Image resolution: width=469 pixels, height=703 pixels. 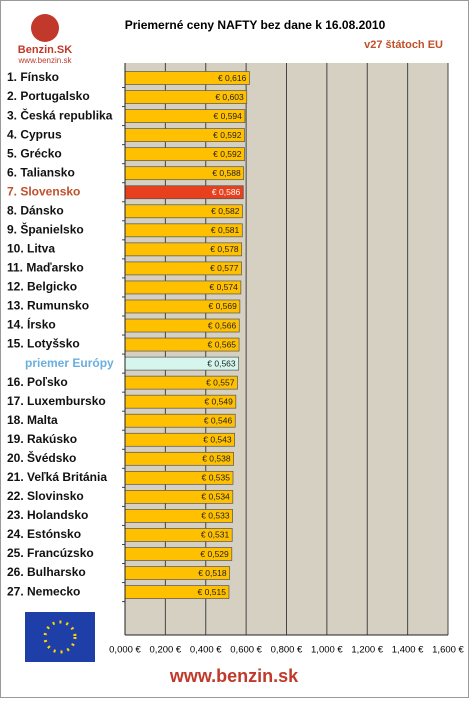 What do you see at coordinates (60, 114) in the screenshot?
I see `category-label: 3. Česká republika` at bounding box center [60, 114].